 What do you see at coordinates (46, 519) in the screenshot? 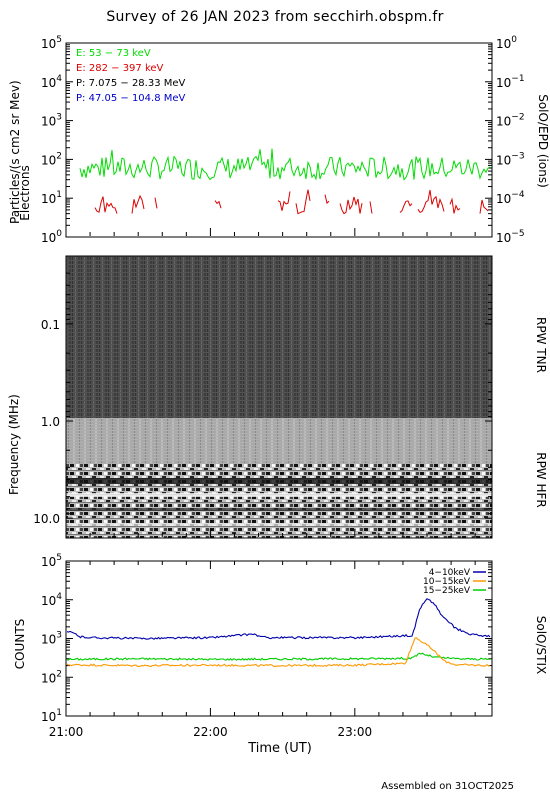
I see `rpw-y-tick-label: 10.0` at bounding box center [46, 519].